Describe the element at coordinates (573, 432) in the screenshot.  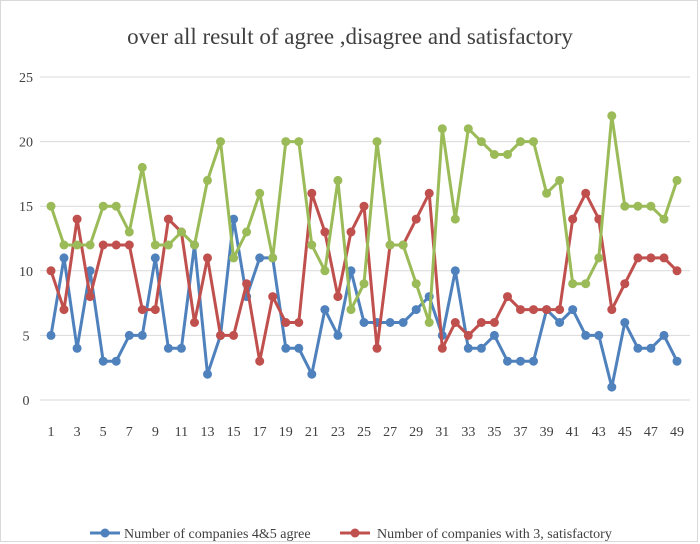
I see `x-tick-label: 41` at that location.